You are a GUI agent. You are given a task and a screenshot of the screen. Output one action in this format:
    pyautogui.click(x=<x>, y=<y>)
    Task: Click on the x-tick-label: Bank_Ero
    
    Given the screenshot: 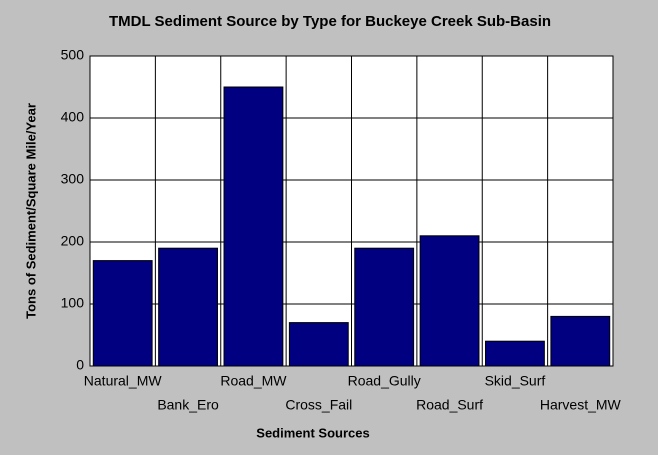 What is the action you would take?
    pyautogui.click(x=188, y=405)
    